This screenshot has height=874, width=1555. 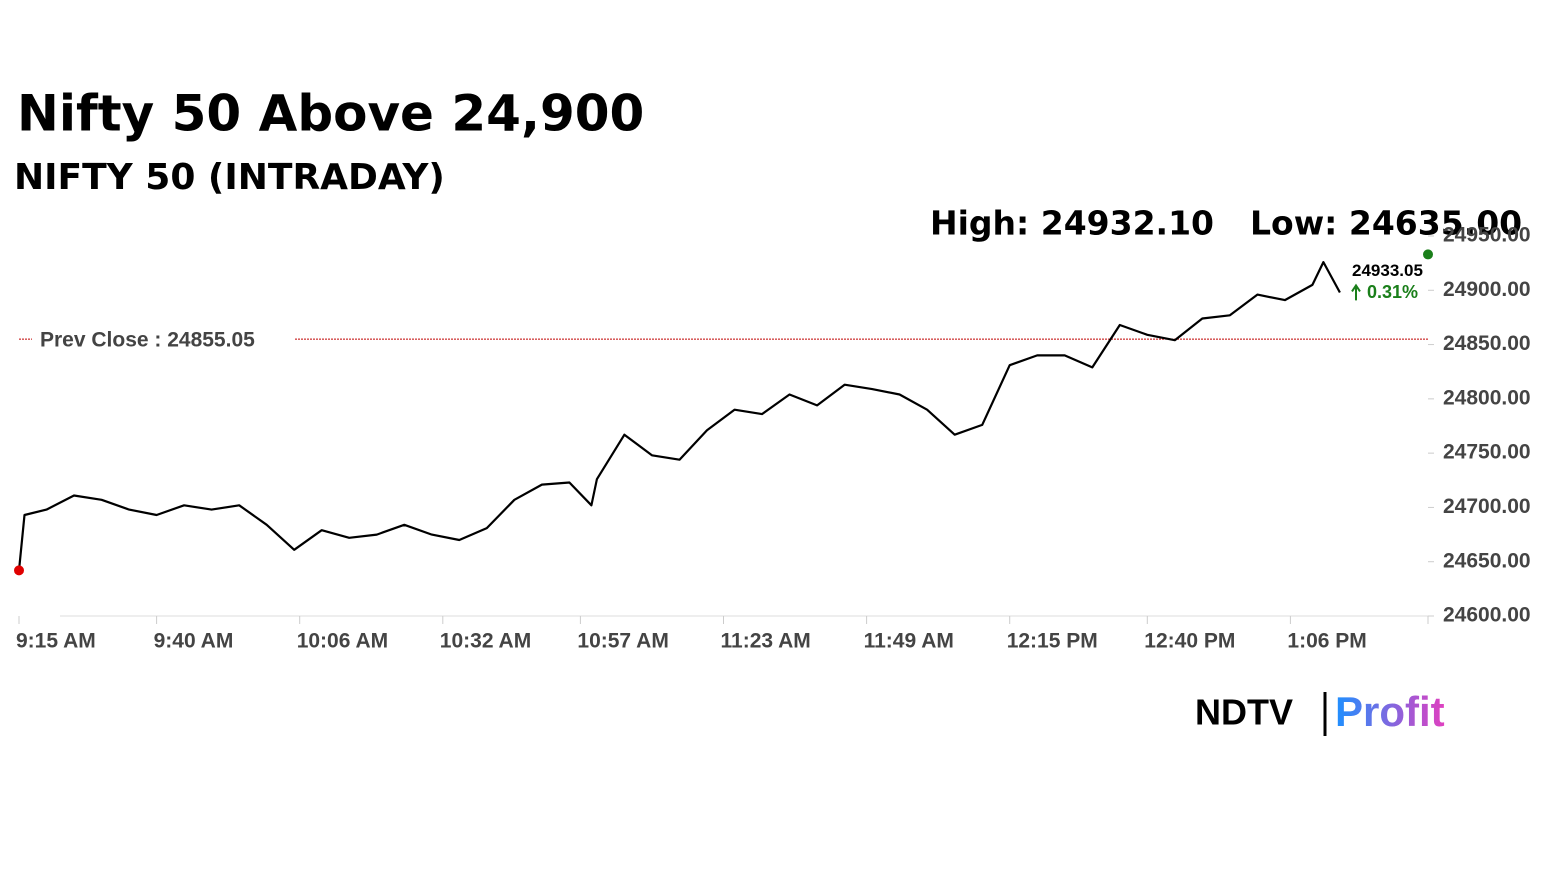 What do you see at coordinates (622, 641) in the screenshot?
I see `x-tick-label: 10:57 AM` at bounding box center [622, 641].